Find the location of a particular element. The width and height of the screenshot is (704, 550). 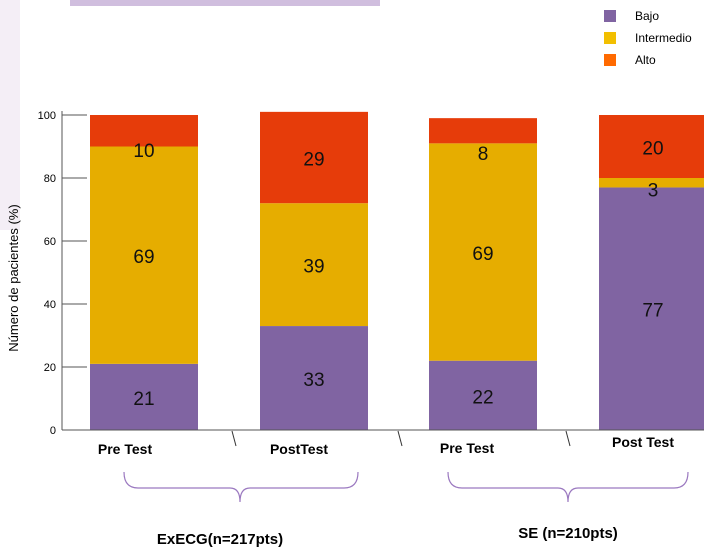

x-tick-label: Post Test is located at coordinates (643, 442).